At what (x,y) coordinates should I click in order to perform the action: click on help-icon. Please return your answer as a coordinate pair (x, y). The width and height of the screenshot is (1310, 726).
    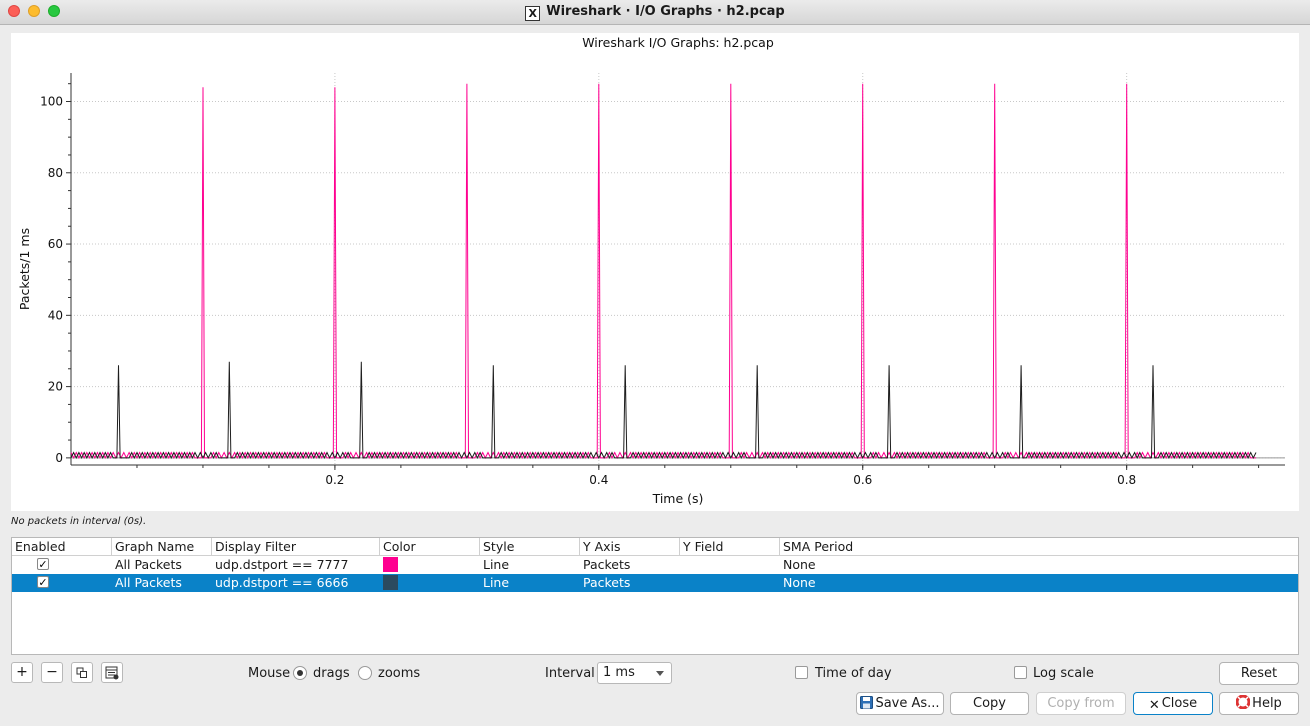
    Looking at the image, I should click on (1243, 702).